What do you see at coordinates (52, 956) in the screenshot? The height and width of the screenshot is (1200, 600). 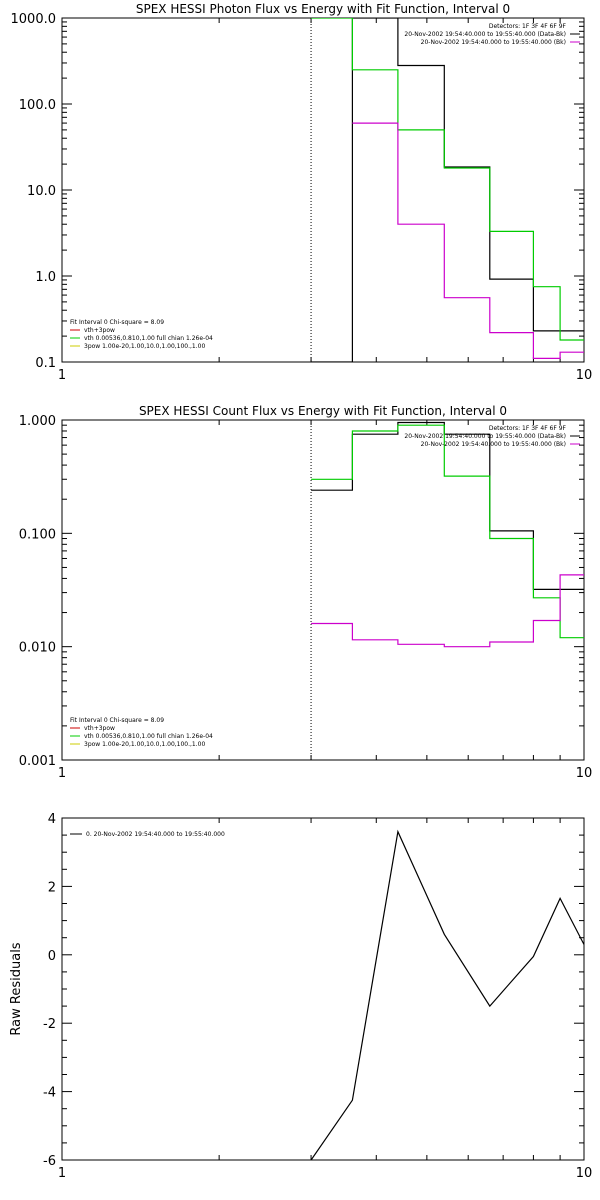 I see `y-tick-label: 0` at bounding box center [52, 956].